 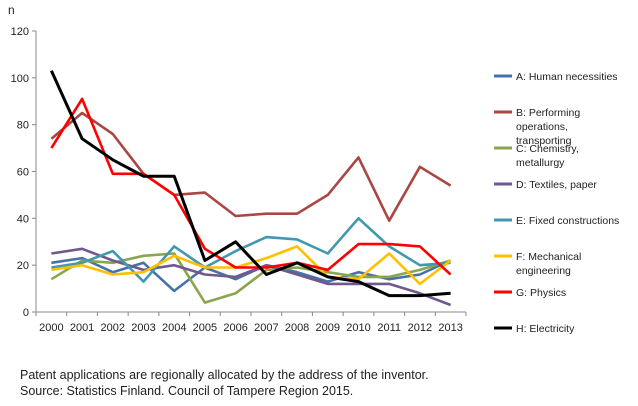 What do you see at coordinates (23, 266) in the screenshot?
I see `y-tick-label: 20` at bounding box center [23, 266].